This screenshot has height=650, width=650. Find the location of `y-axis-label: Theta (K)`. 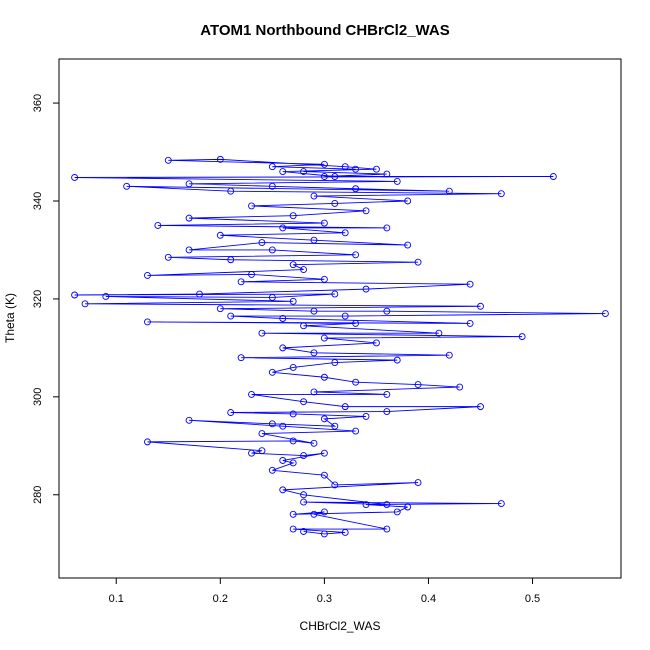

y-axis-label: Theta (K) is located at coordinates (10, 318).